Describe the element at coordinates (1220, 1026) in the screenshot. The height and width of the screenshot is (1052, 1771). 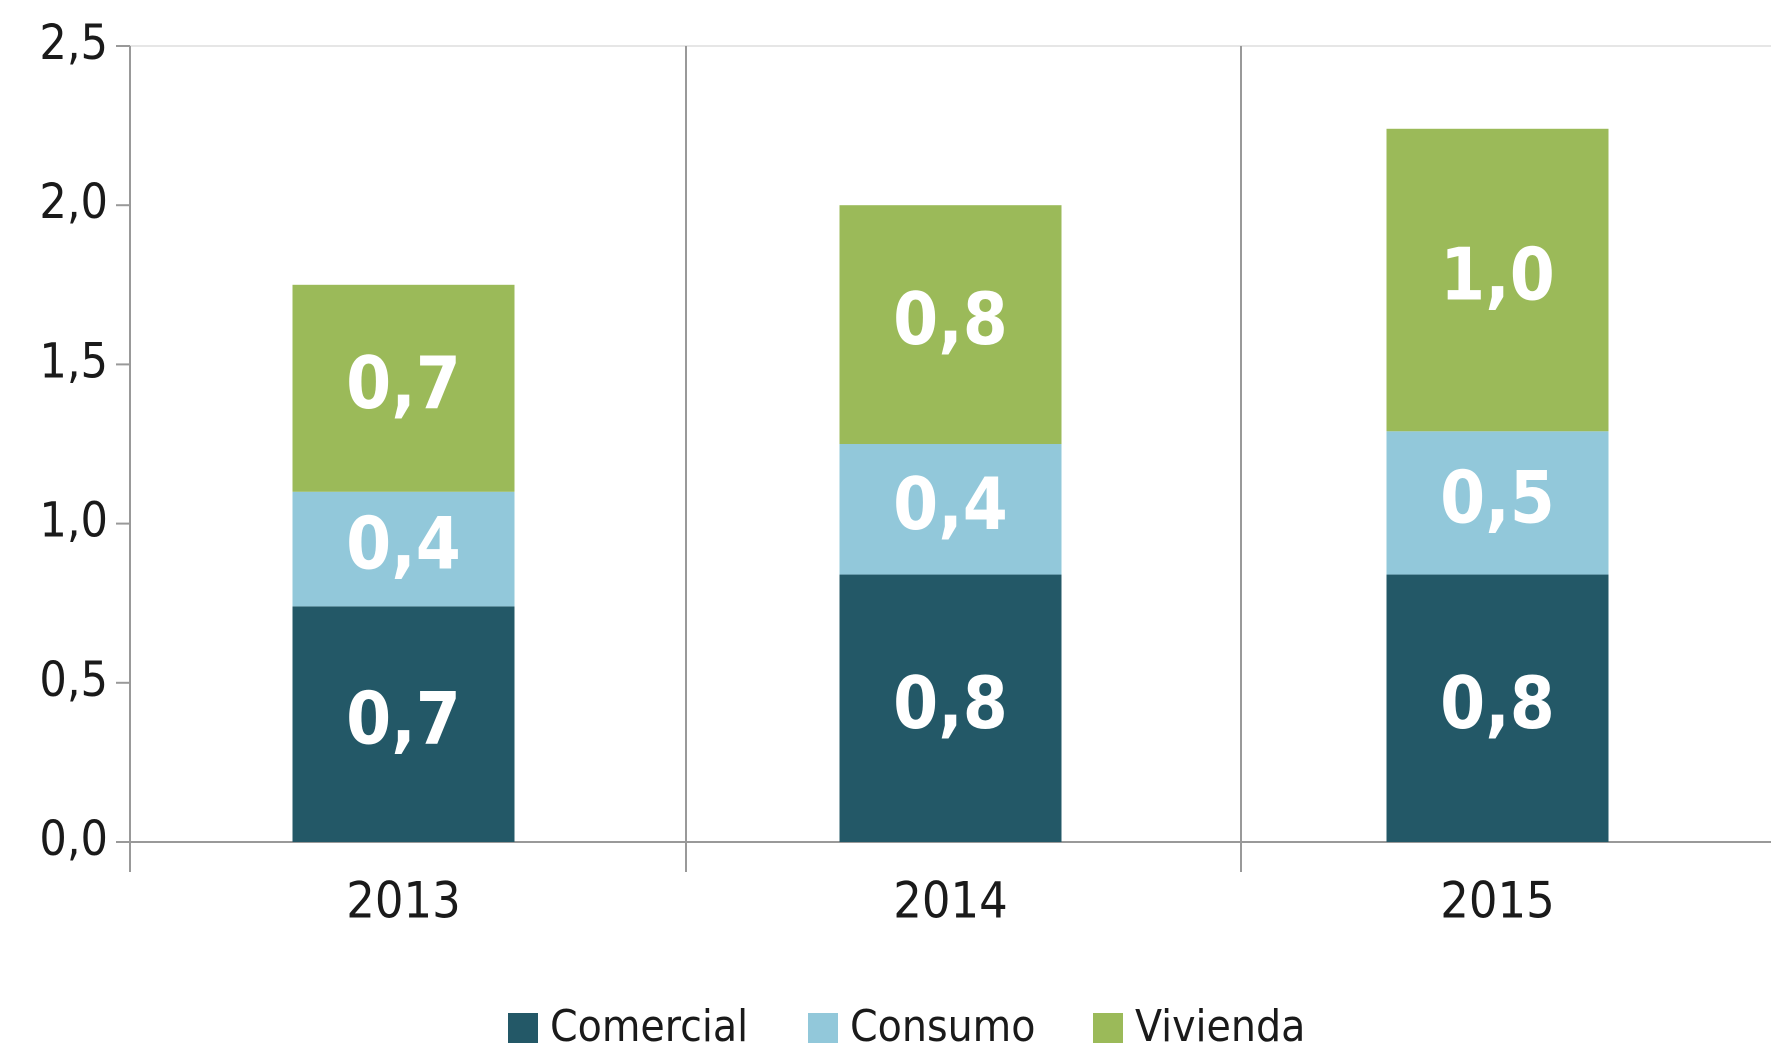
I see `legend-label: Vivienda` at that location.